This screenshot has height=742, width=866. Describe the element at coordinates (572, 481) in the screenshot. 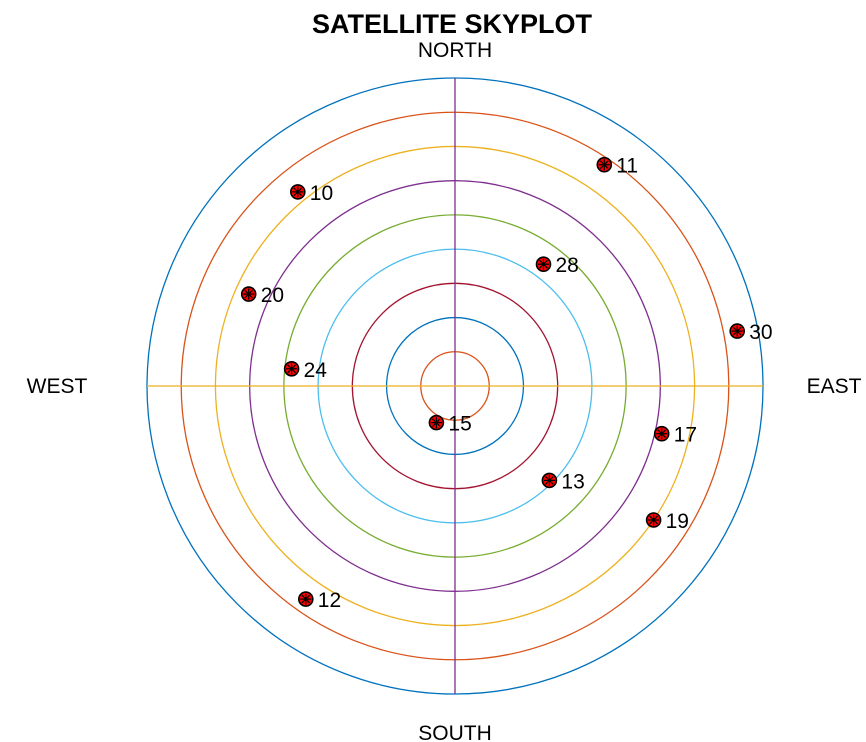

I see `satellite-label: 13` at that location.